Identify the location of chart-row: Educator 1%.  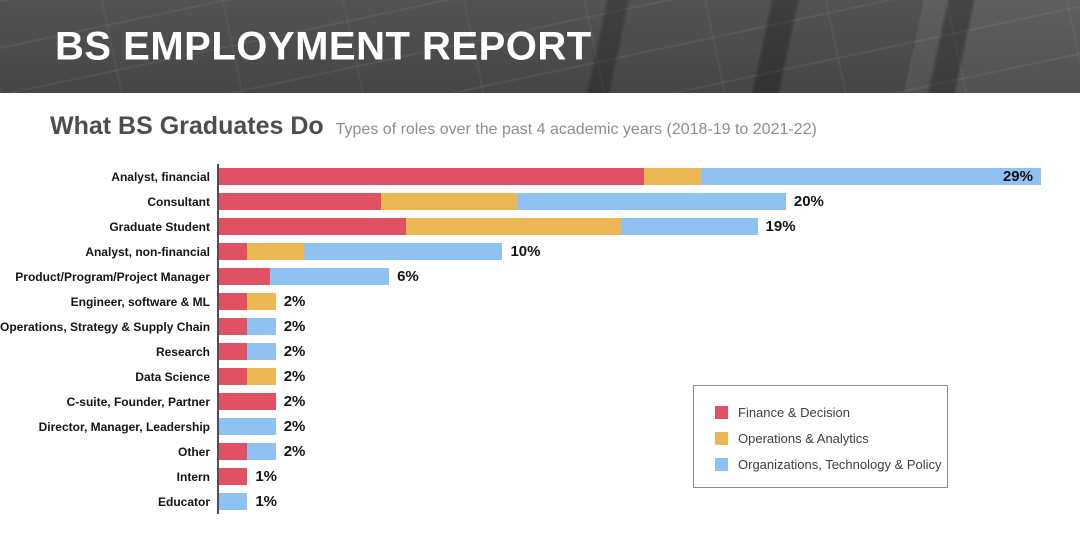
(540, 501).